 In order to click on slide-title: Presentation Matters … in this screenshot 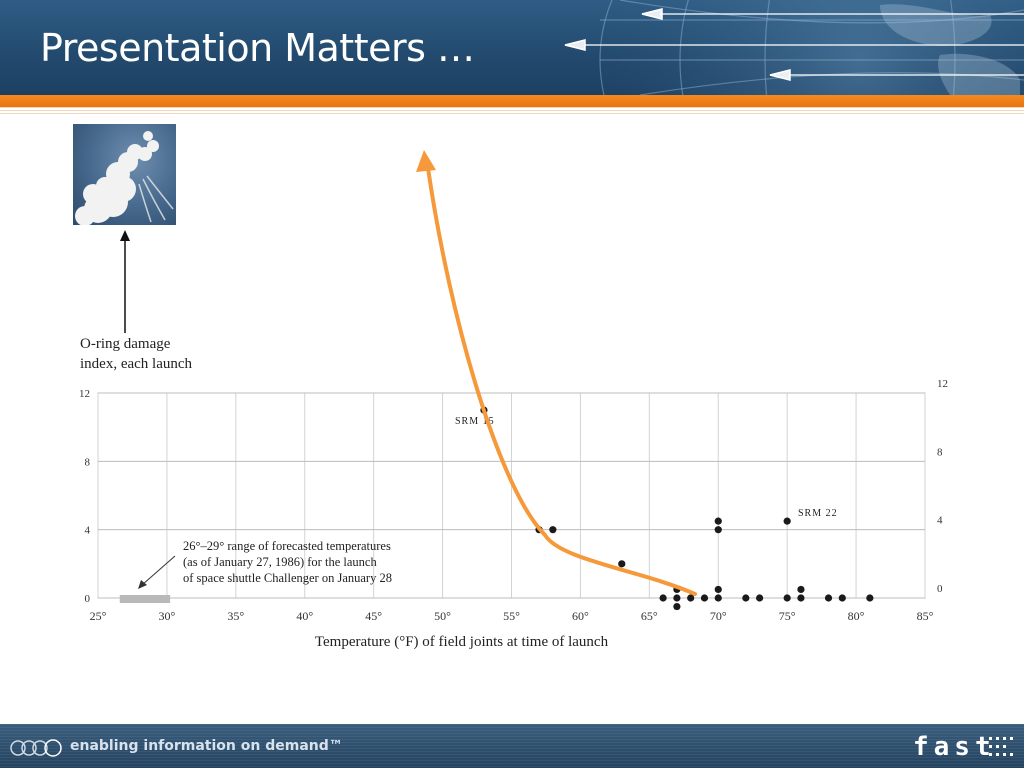, I will do `click(257, 48)`.